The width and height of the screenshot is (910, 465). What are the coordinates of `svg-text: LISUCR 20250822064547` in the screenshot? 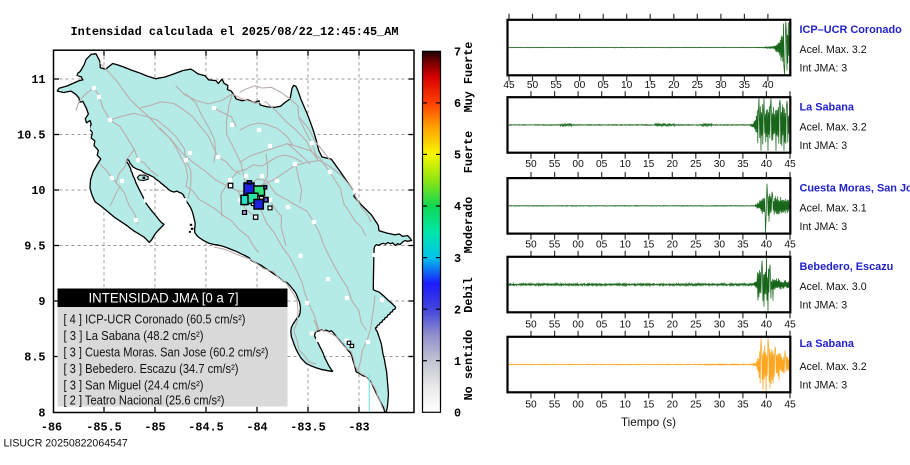 It's located at (66, 444).